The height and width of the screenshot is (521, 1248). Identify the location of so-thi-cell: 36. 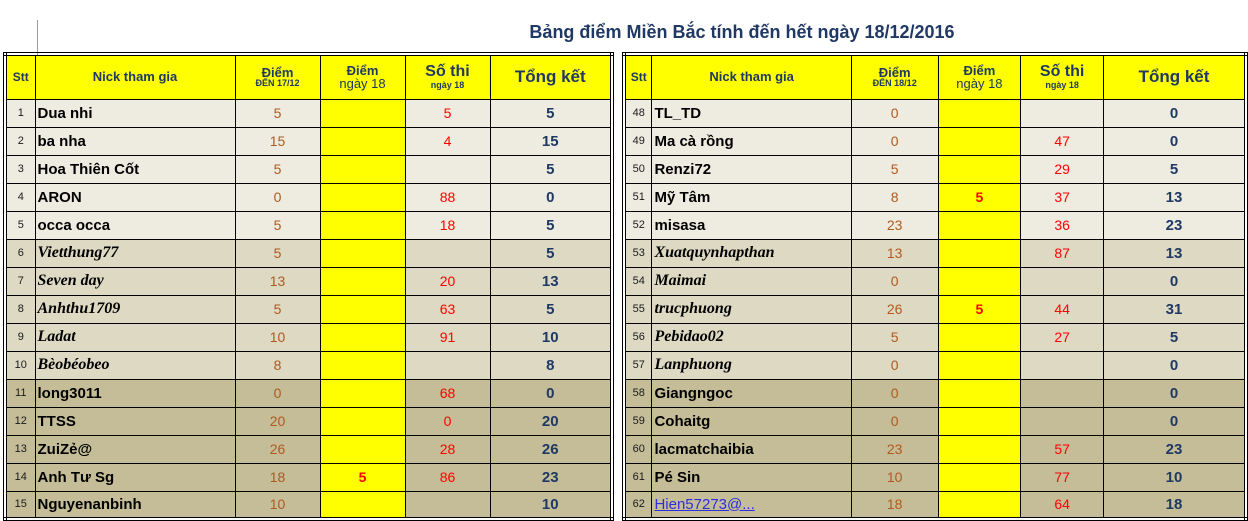
(1062, 225).